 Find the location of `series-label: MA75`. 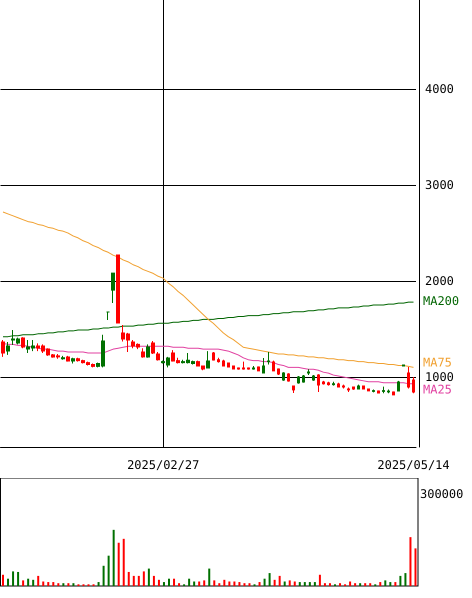

series-label: MA75 is located at coordinates (437, 362).